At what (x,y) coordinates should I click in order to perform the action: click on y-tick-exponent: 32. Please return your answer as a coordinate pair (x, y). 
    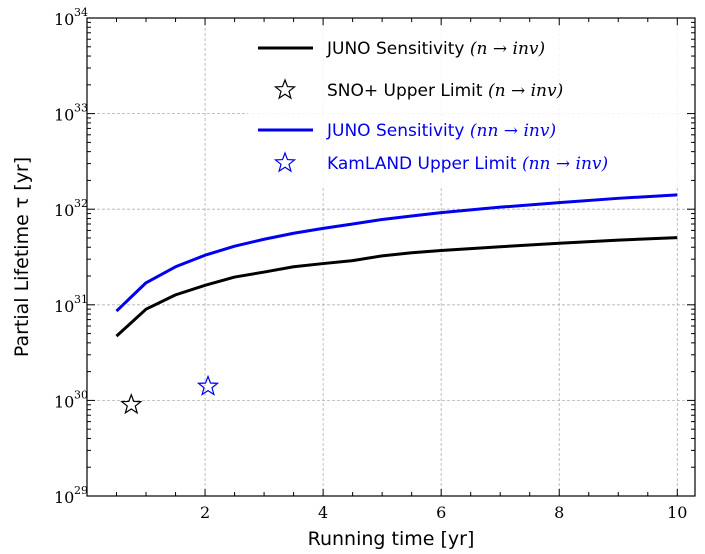
    Looking at the image, I should click on (81, 203).